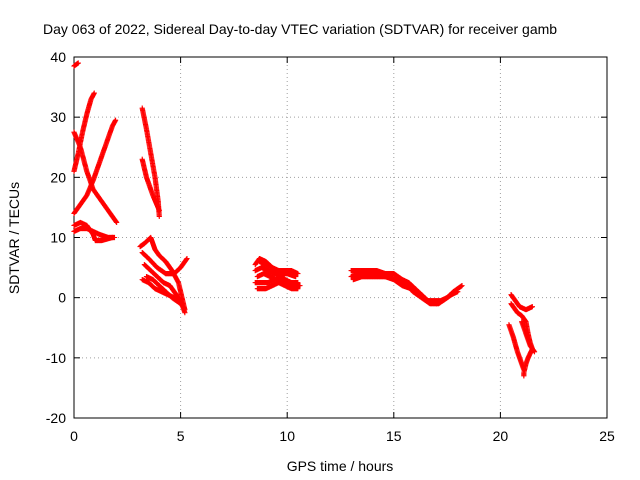  What do you see at coordinates (58, 117) in the screenshot?
I see `y-tick-label: 30` at bounding box center [58, 117].